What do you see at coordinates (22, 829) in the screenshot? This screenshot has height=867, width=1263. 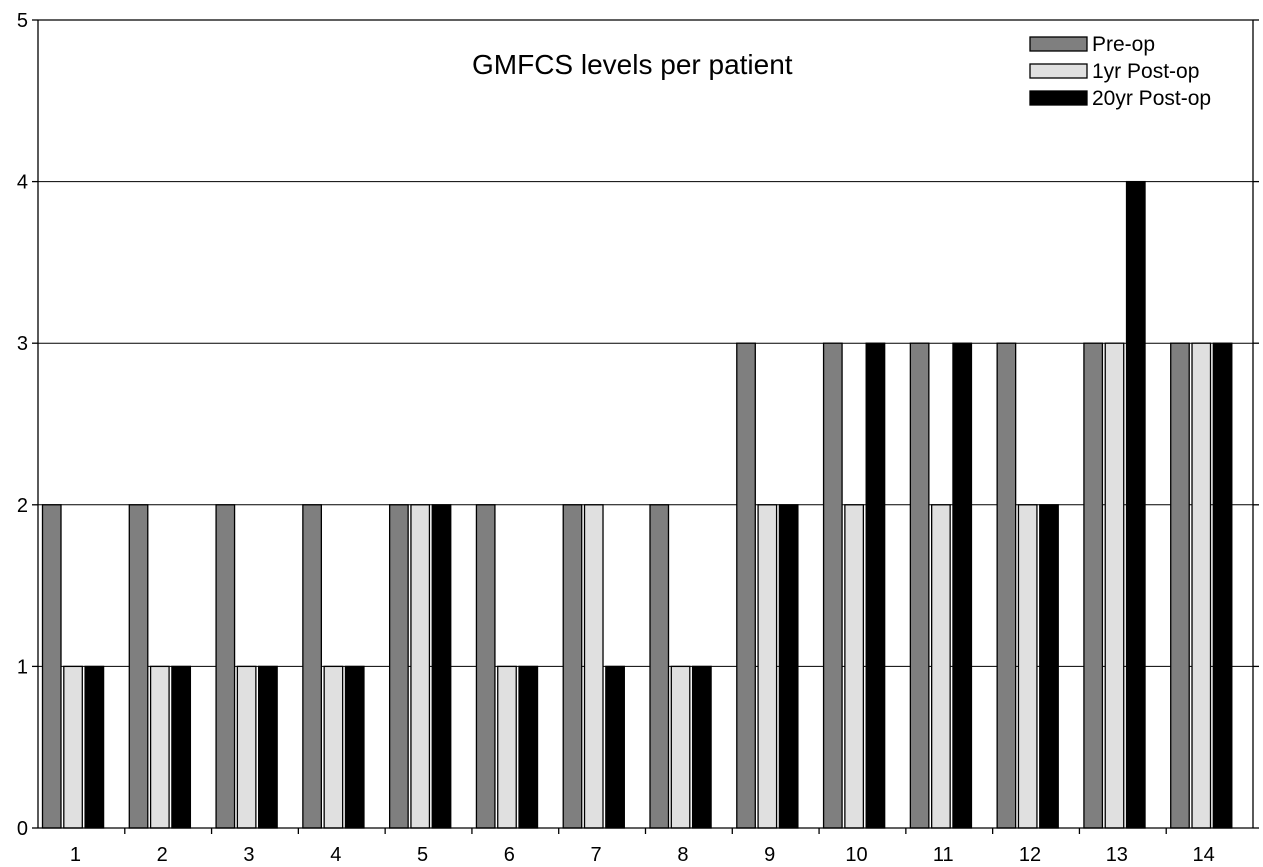 I see `y-tick-label: 0` at bounding box center [22, 829].